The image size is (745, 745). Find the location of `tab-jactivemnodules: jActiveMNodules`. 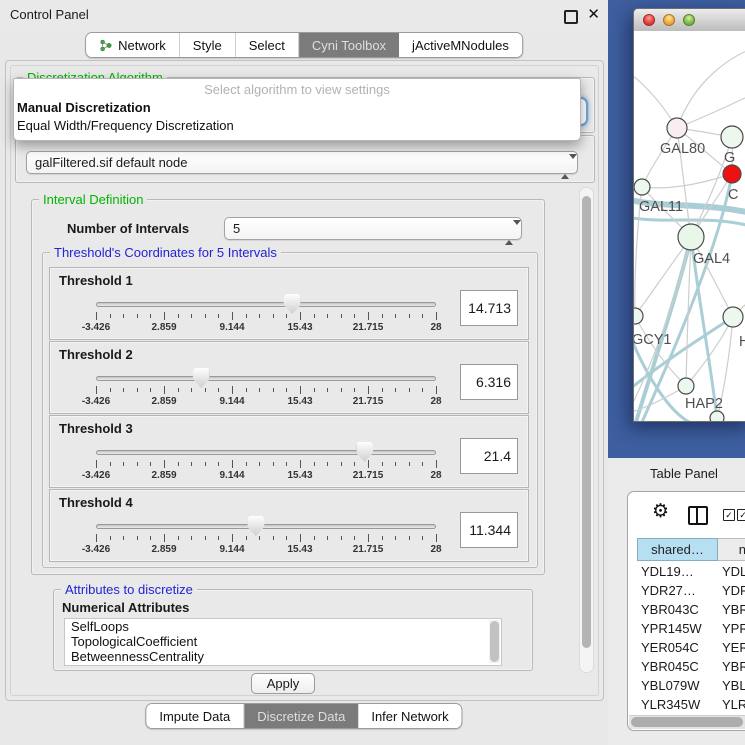

tab-jactivemnodules: jActiveMNodules is located at coordinates (460, 45).